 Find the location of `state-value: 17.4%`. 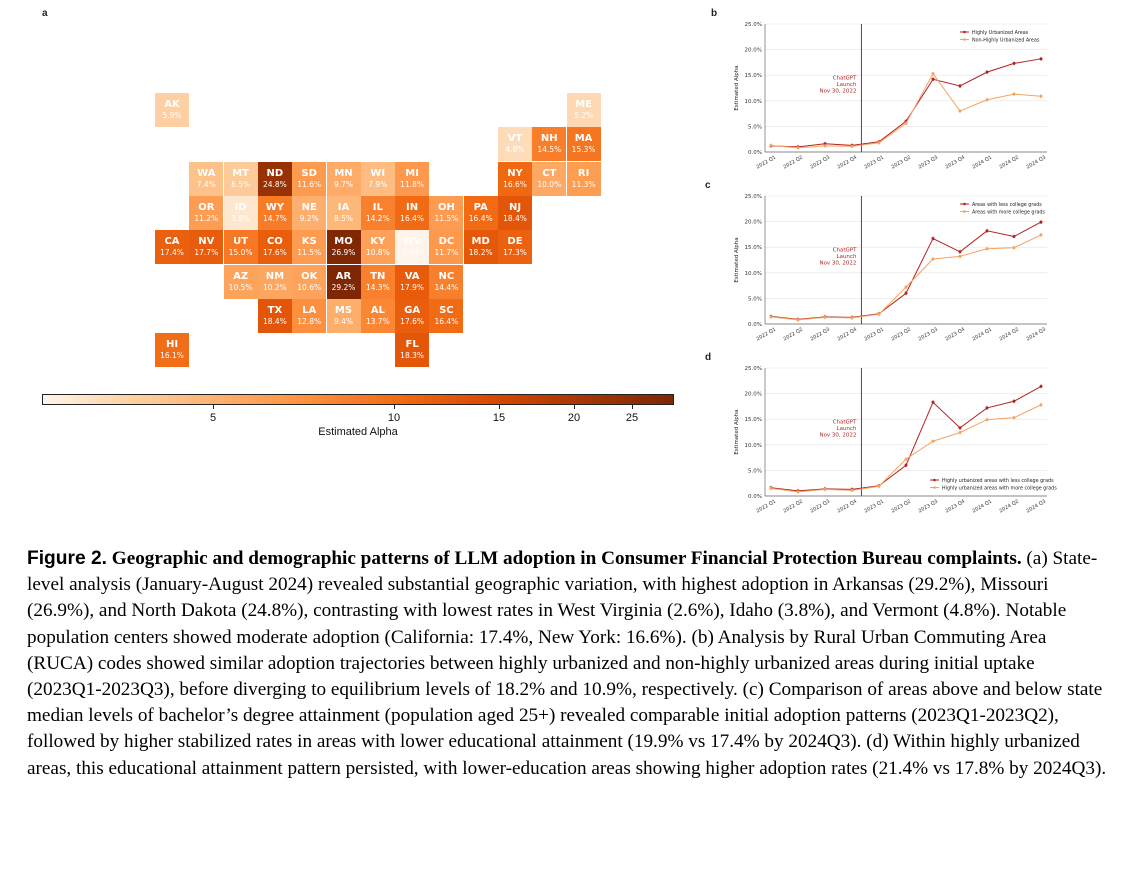

state-value: 17.4% is located at coordinates (172, 253).